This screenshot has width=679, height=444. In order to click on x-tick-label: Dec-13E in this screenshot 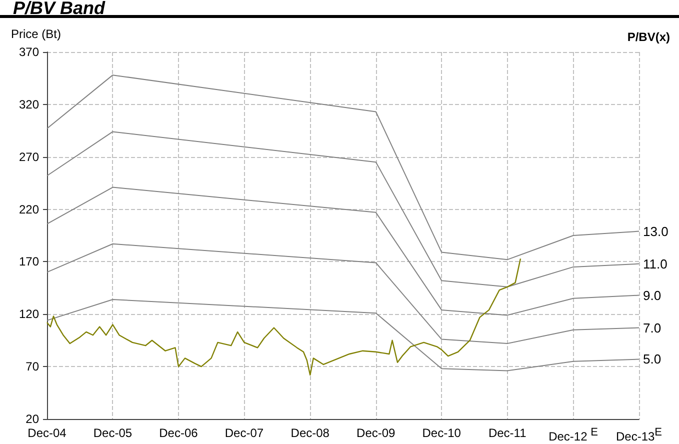, I will do `click(639, 435)`.